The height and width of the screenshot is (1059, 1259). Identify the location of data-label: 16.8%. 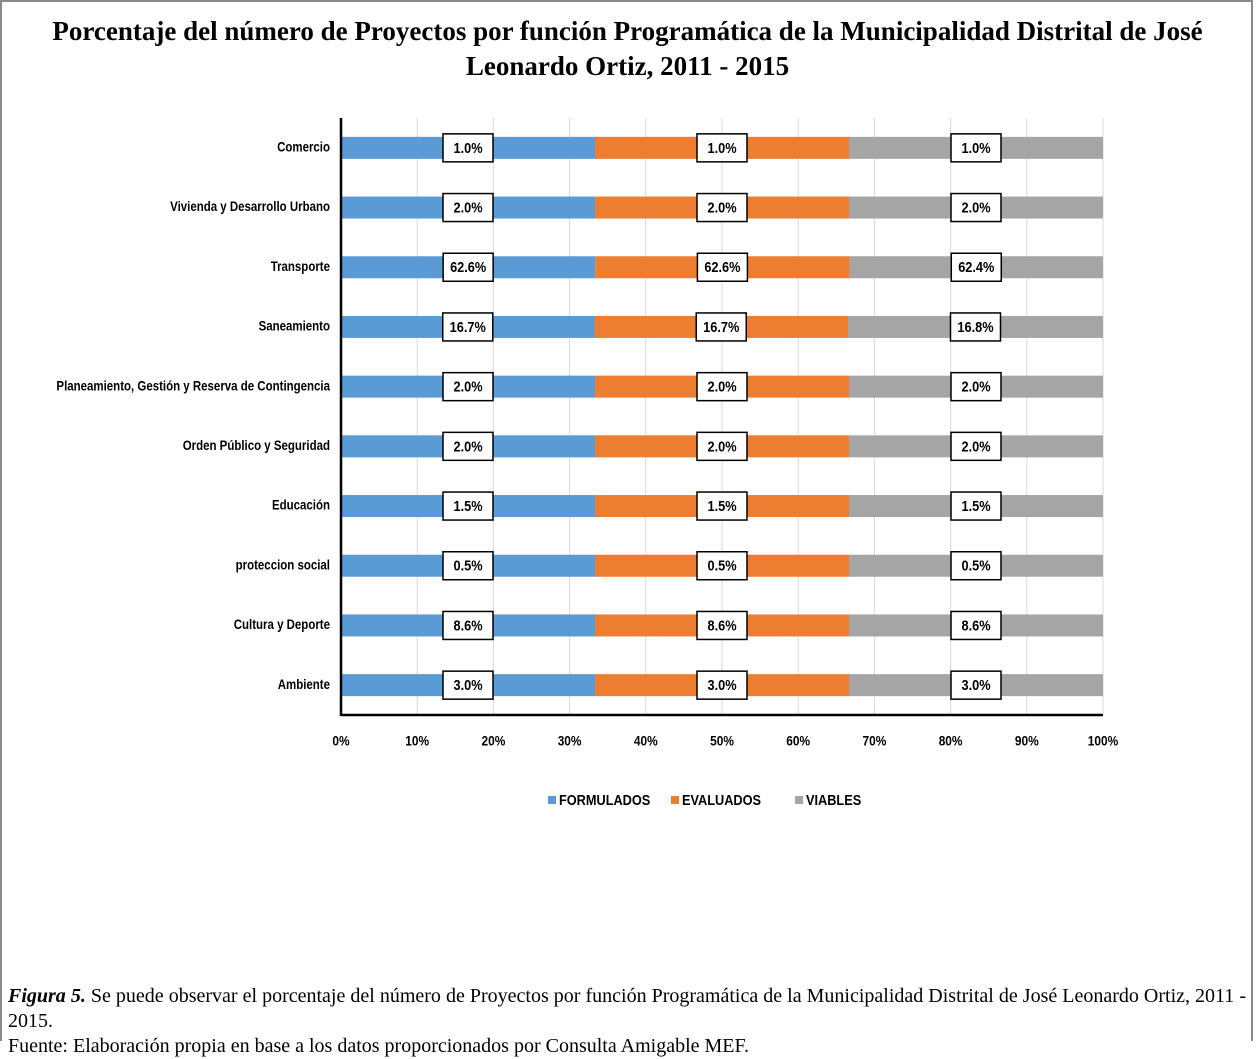
(975, 326).